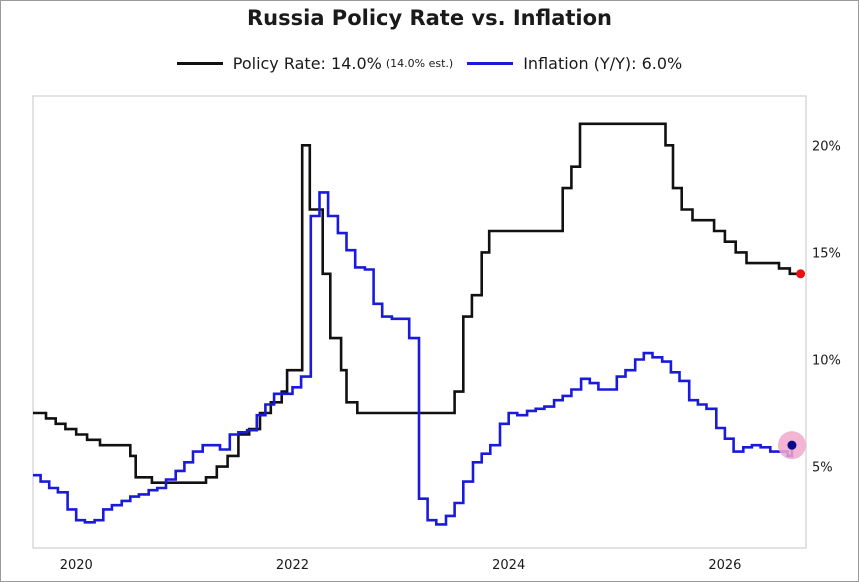 This screenshot has height=582, width=859. Describe the element at coordinates (724, 565) in the screenshot. I see `x-tick-label-2026: 2026` at that location.